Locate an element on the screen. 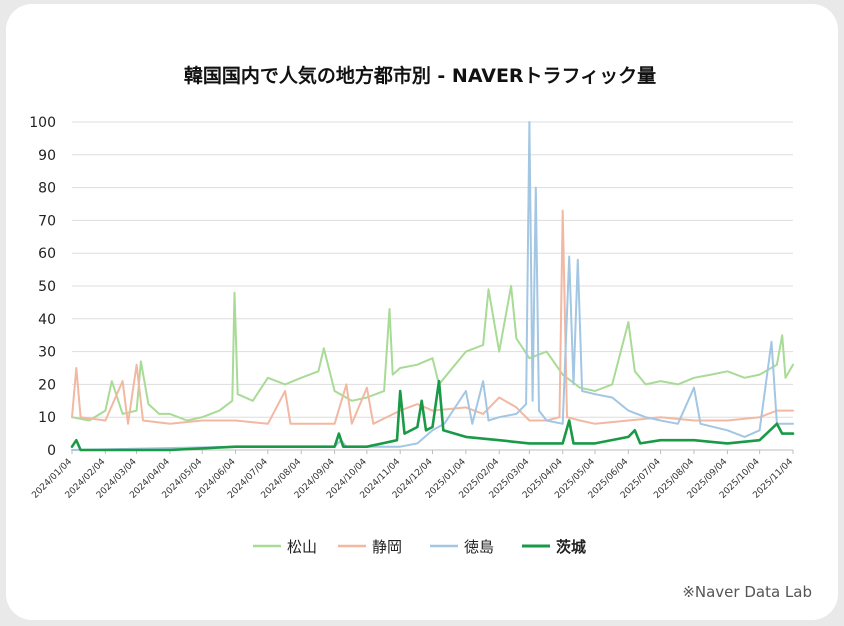  legend: 松山 静岡 徳島 茨城 is located at coordinates (419, 547).